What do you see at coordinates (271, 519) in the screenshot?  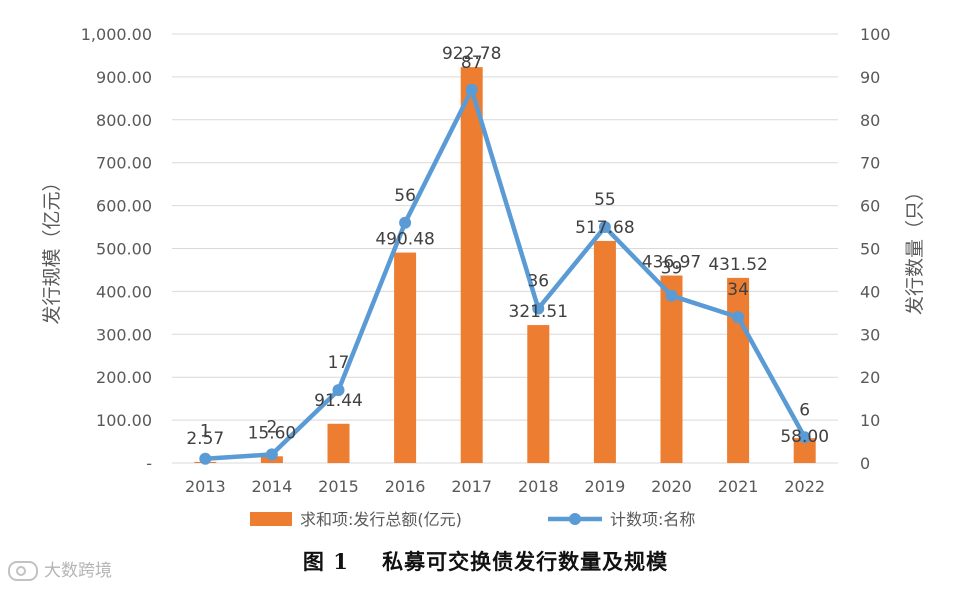 I see `legend-bar-swatch` at bounding box center [271, 519].